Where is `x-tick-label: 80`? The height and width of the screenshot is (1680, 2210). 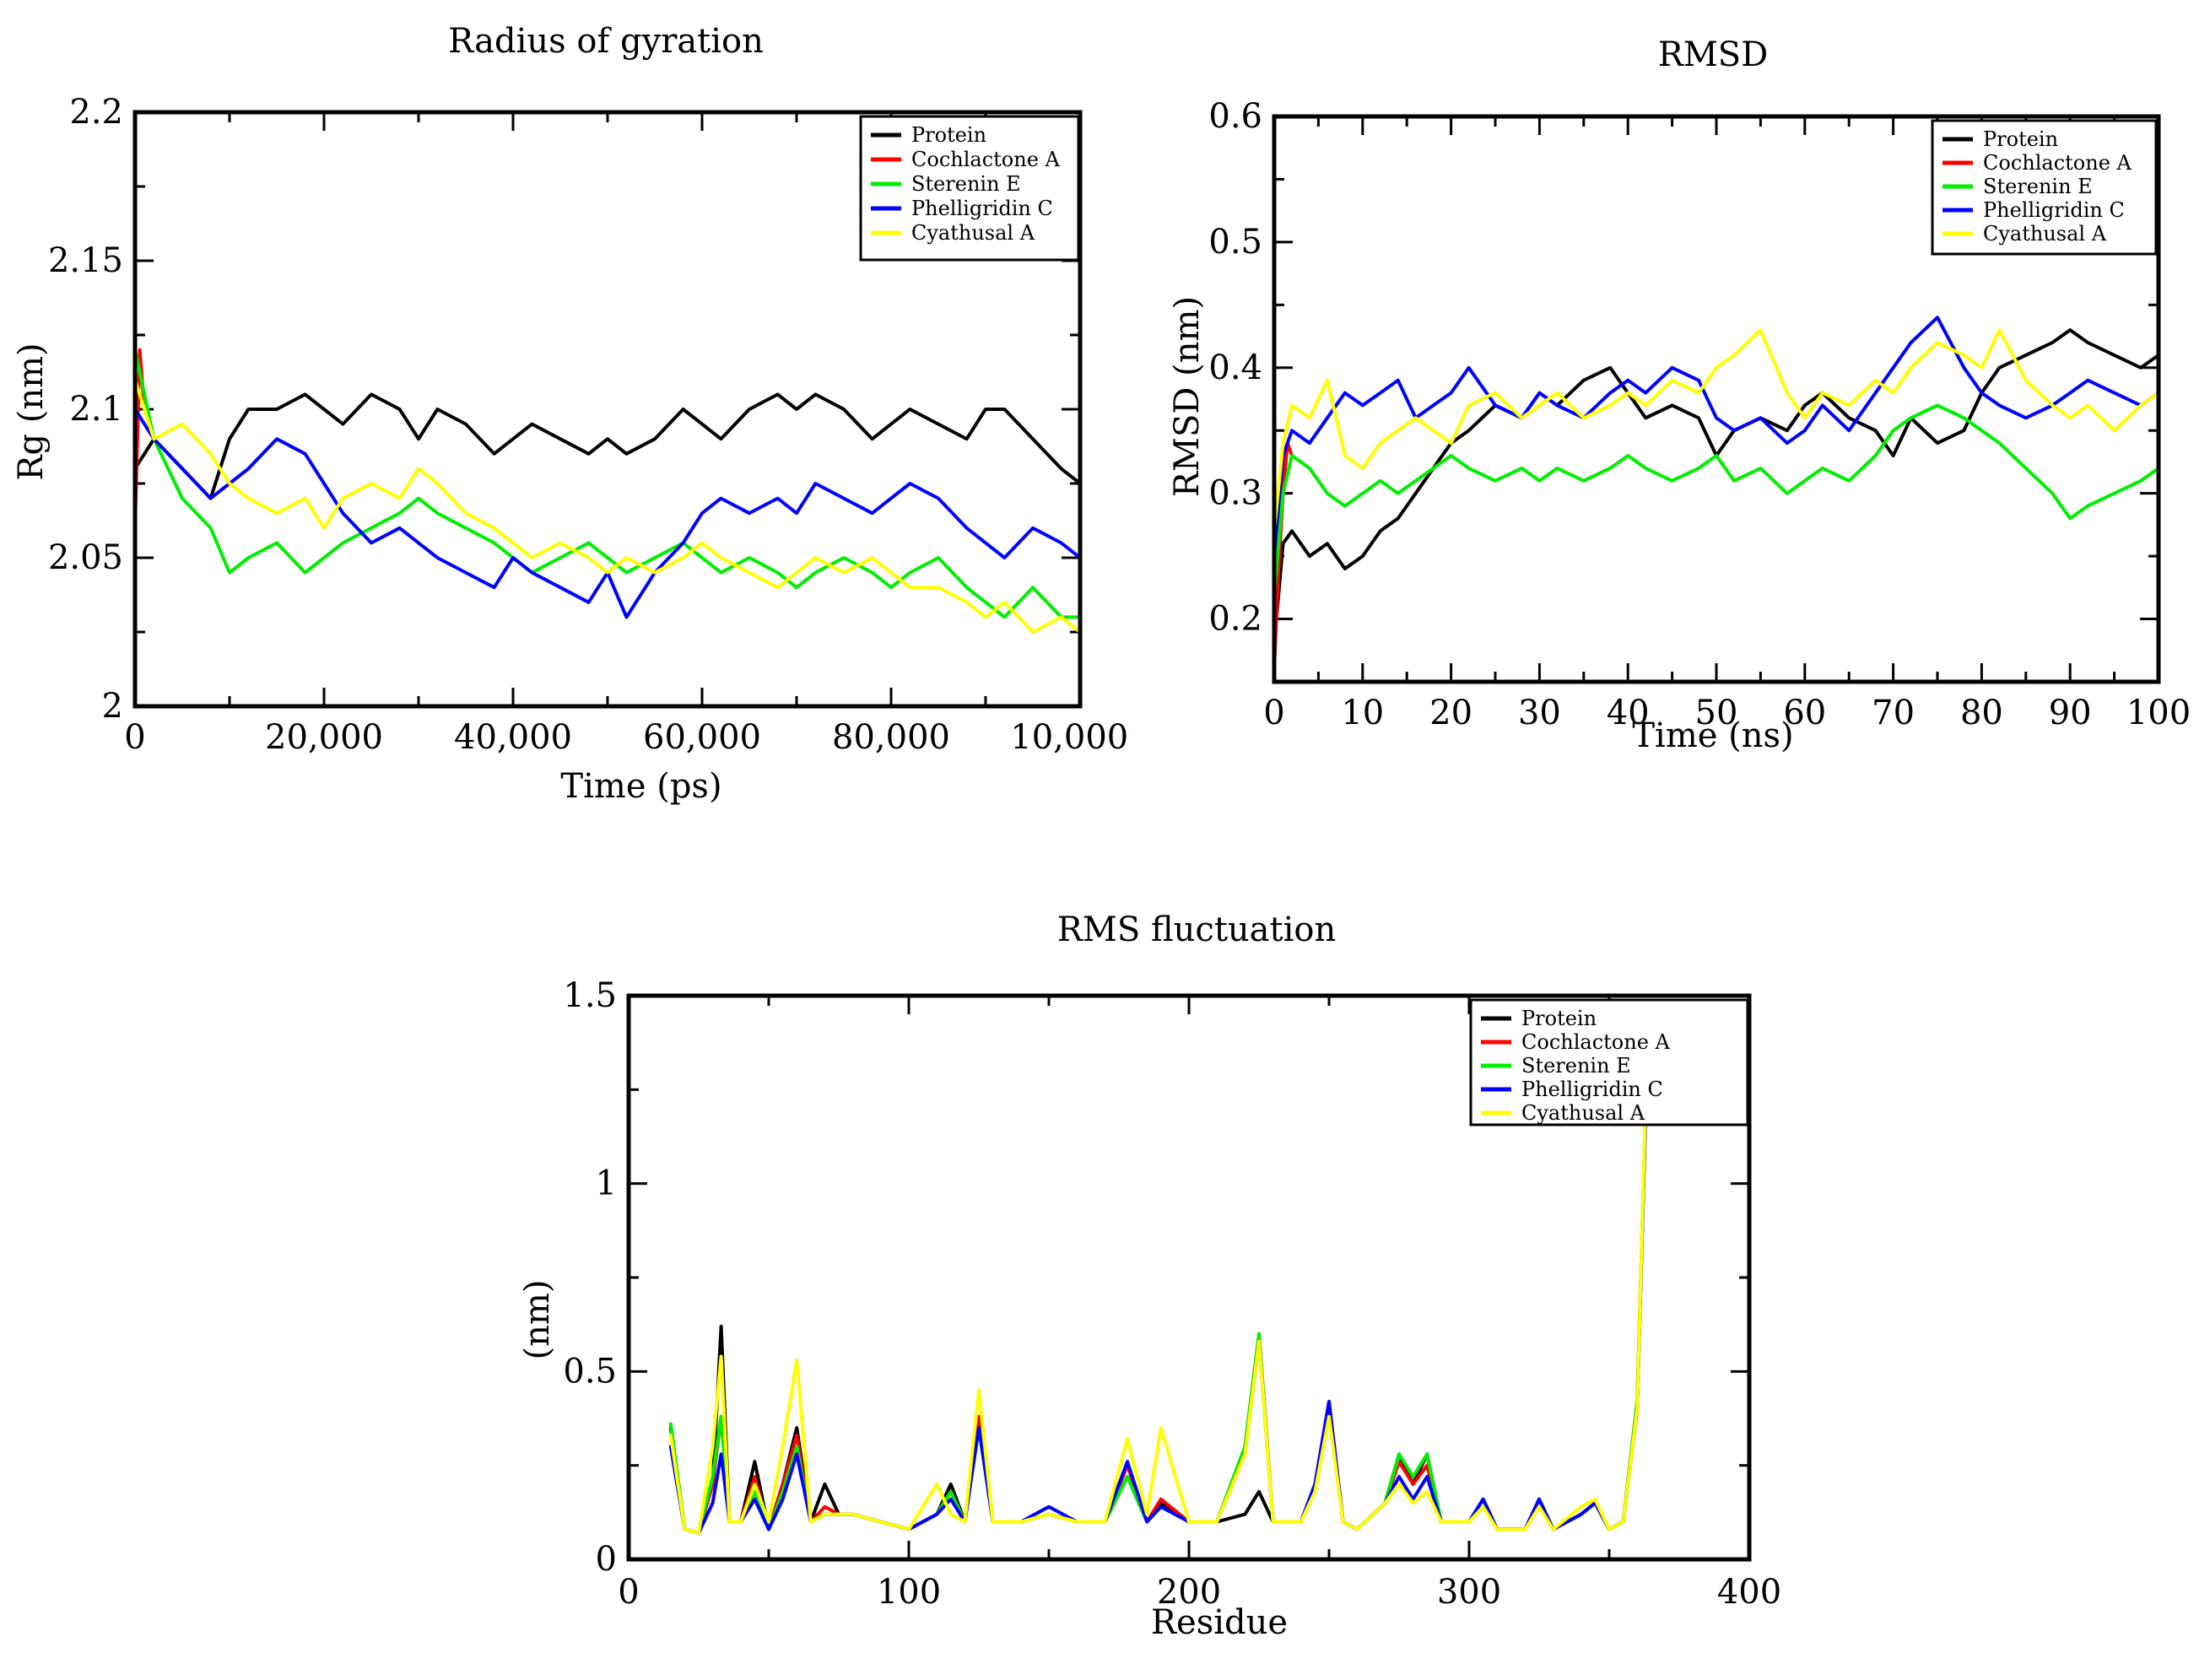
x-tick-label: 80 is located at coordinates (1981, 713).